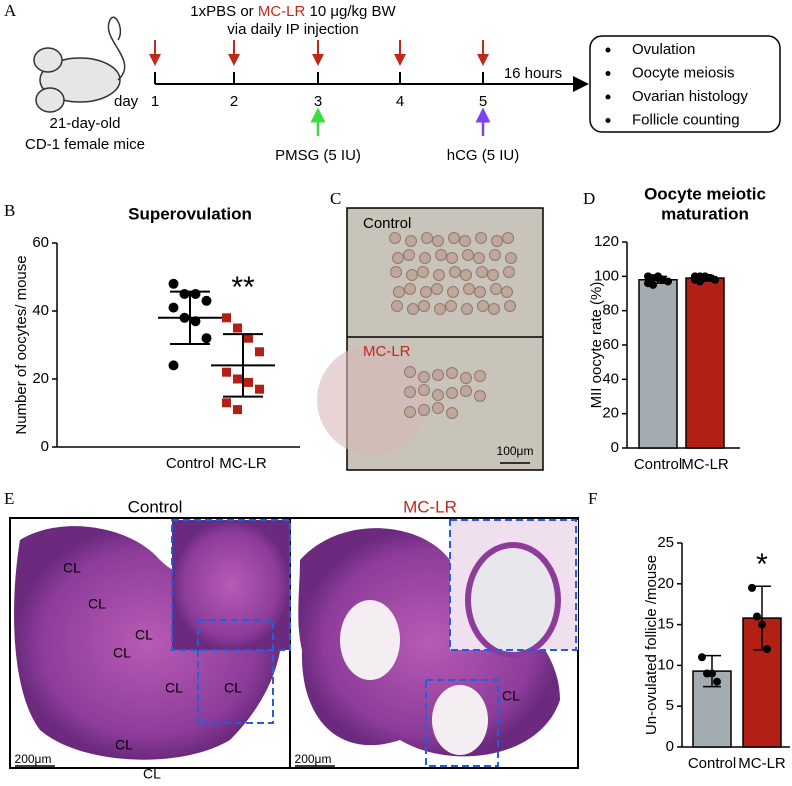 The image size is (792, 786). Describe the element at coordinates (9, 498) in the screenshot. I see `panel-label: E` at that location.